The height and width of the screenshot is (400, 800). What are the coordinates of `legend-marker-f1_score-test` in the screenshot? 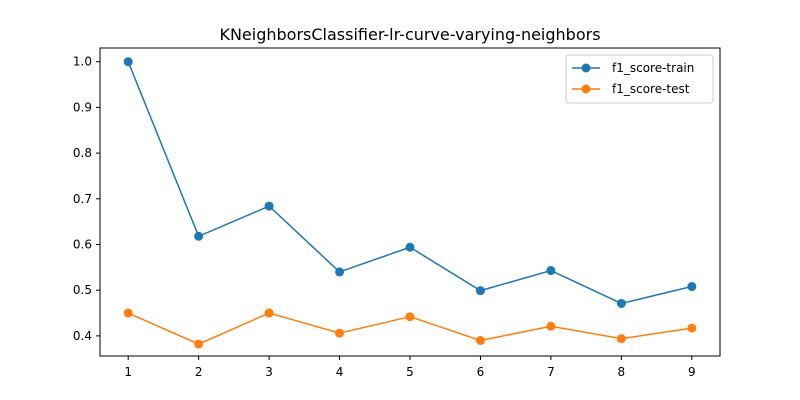 It's located at (586, 89).